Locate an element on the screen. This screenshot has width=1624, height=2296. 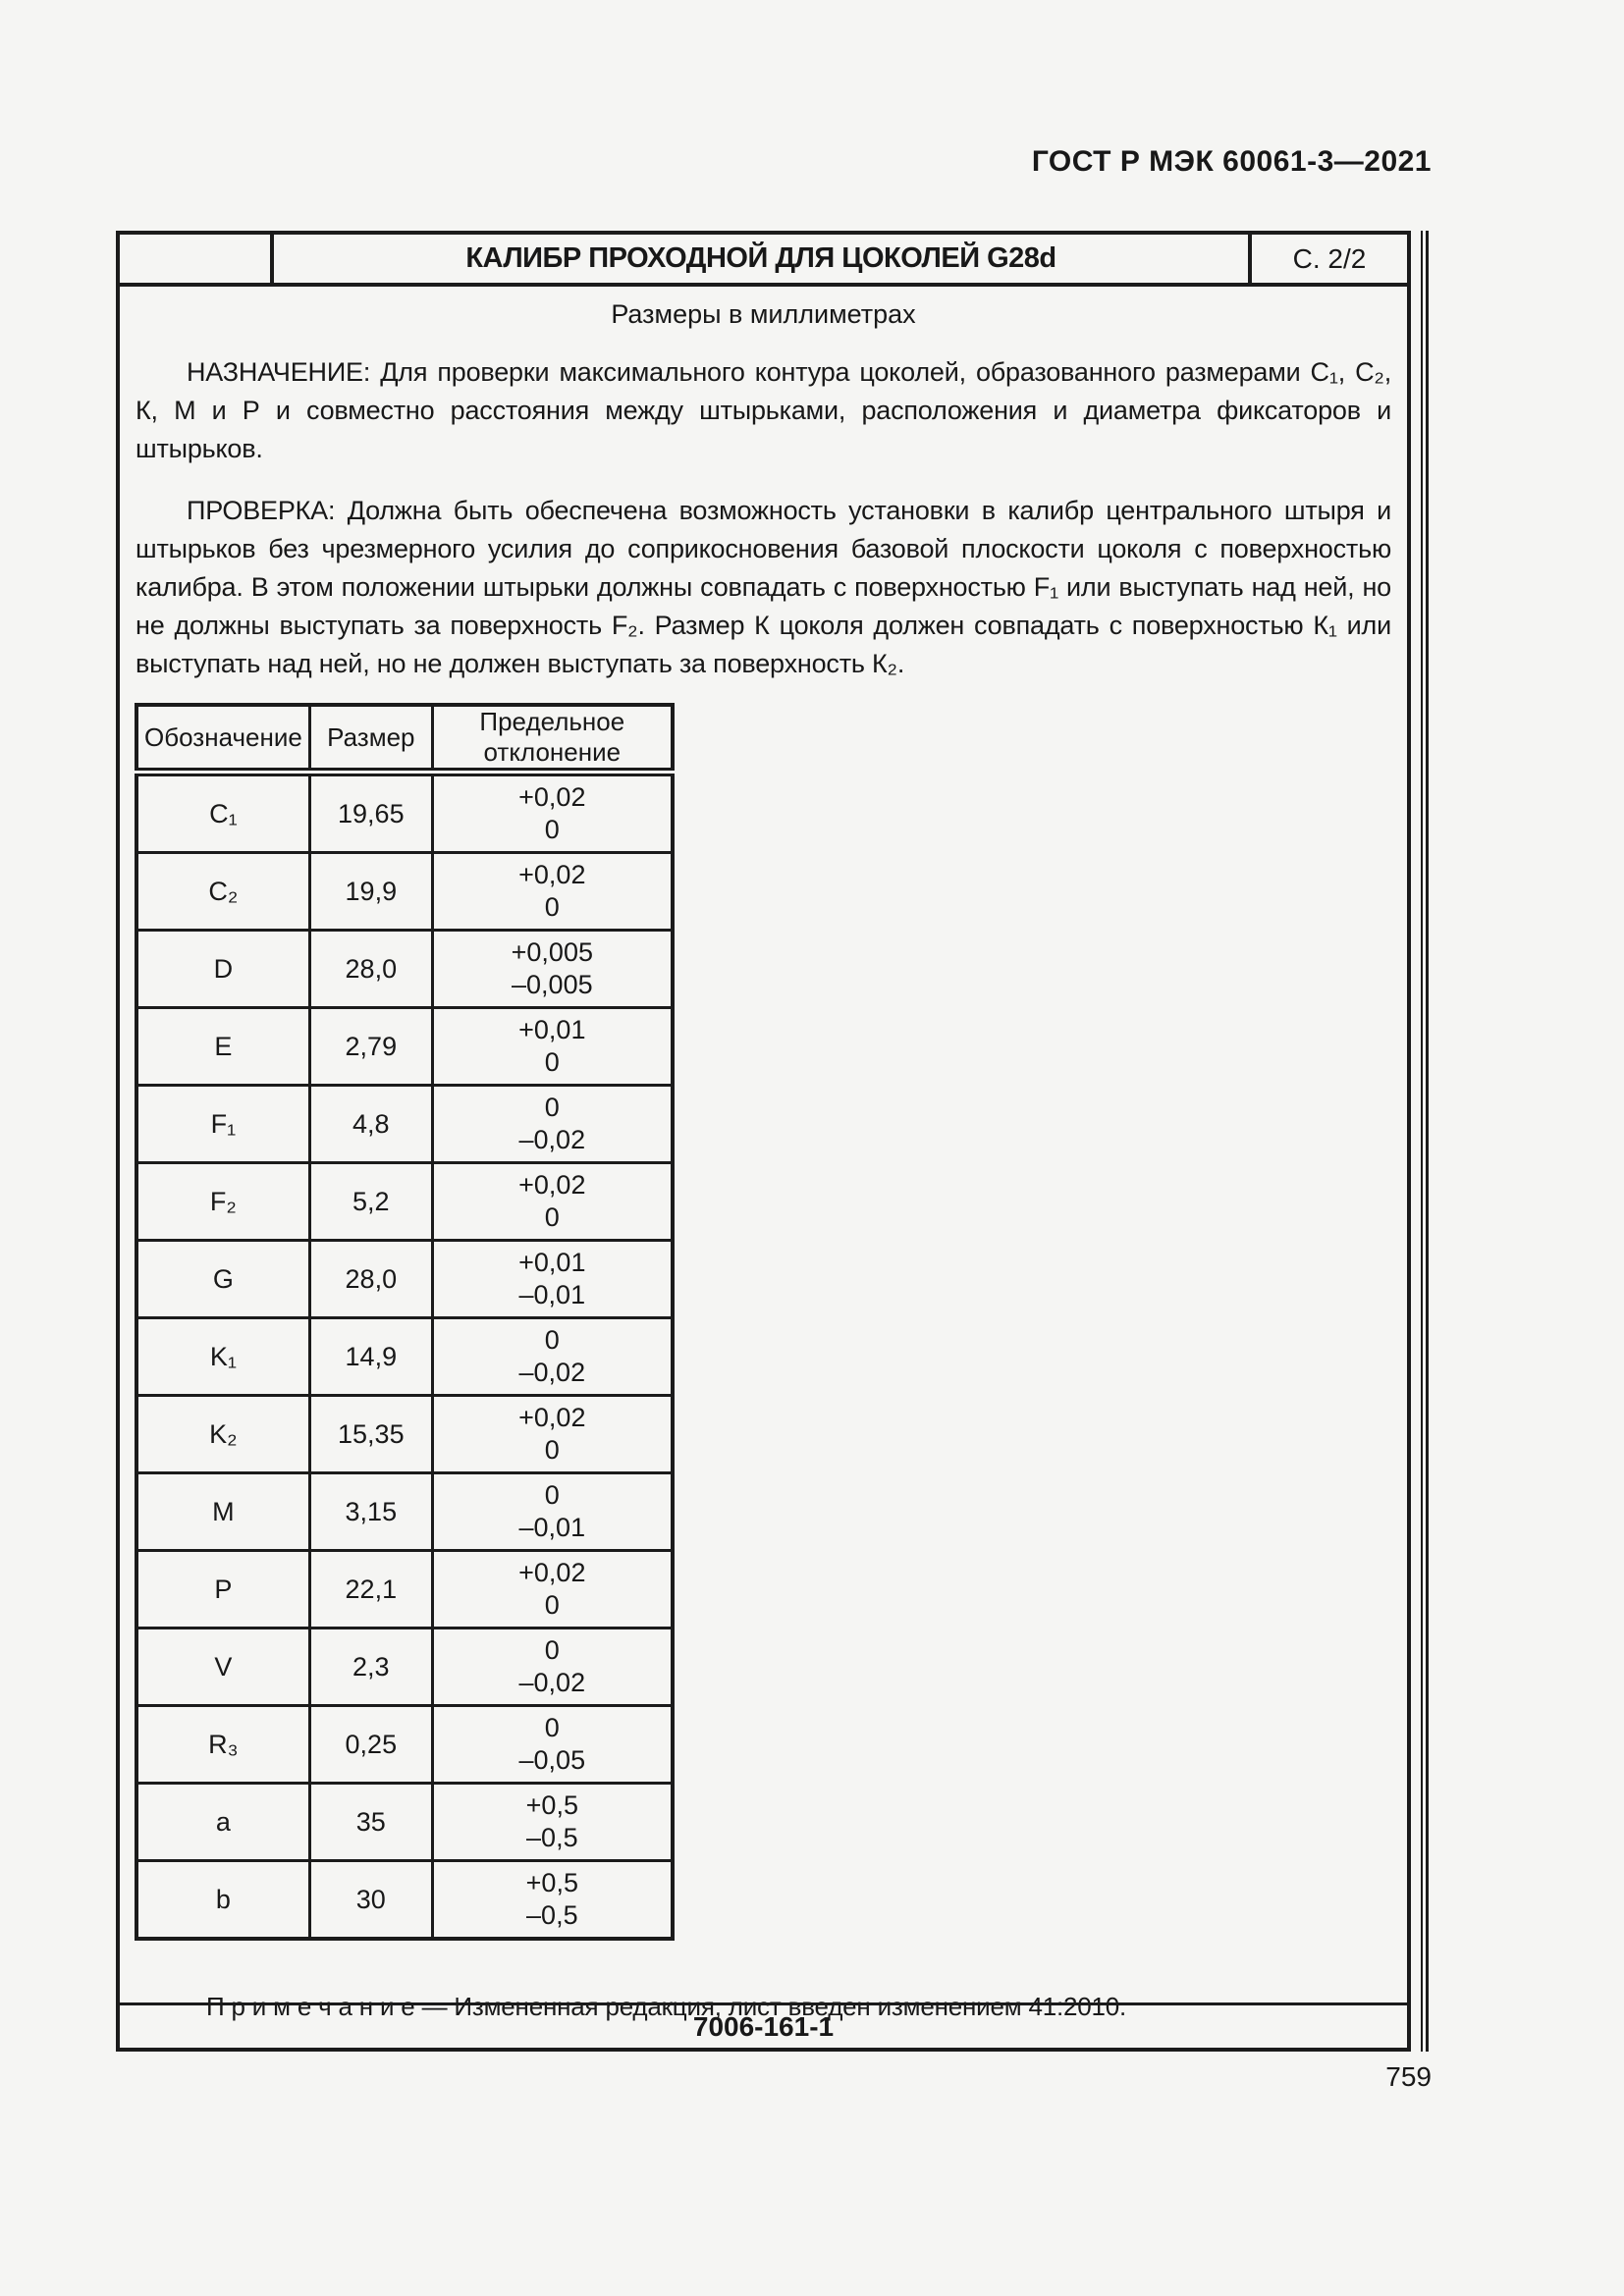
table-row: K₁ 14,9 0 –0,02 is located at coordinates (404, 1356).